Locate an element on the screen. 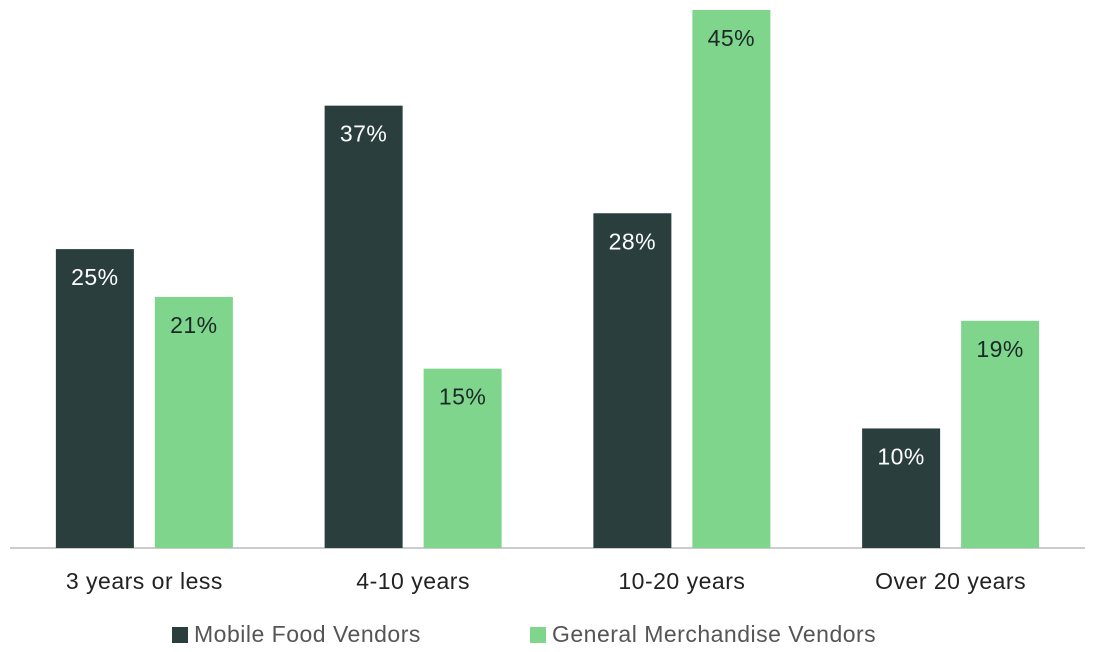 This screenshot has width=1097, height=652. x-tick-label: Over 20 years is located at coordinates (950, 581).